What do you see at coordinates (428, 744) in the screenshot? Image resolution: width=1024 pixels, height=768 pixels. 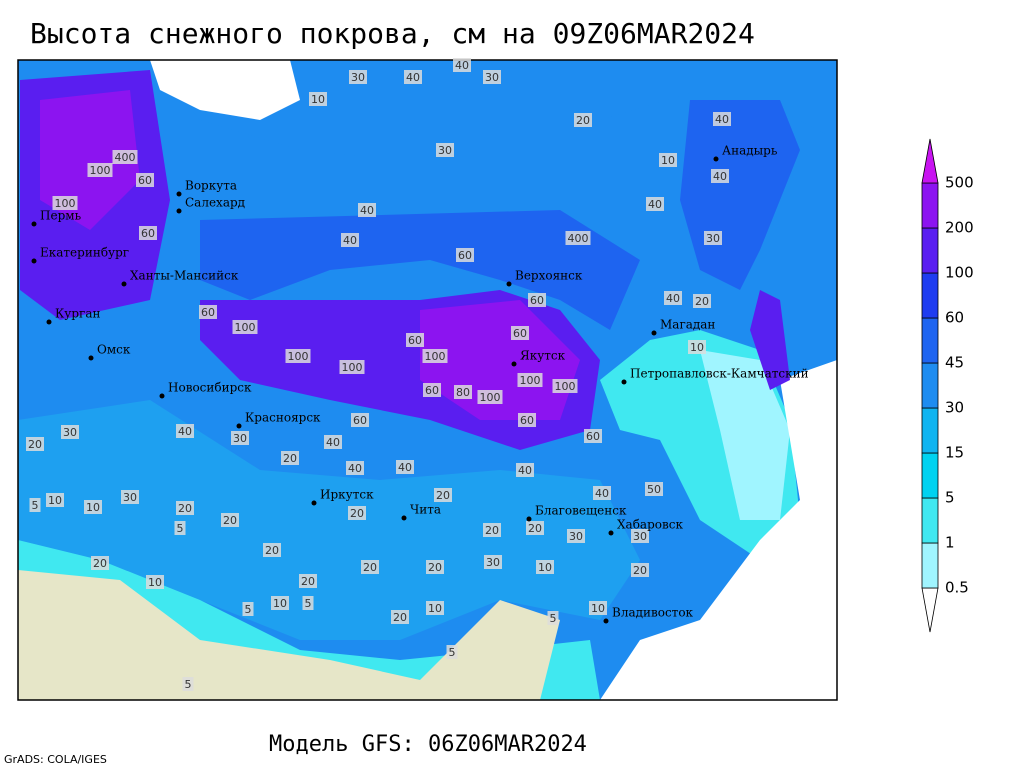 I see `footer: Модель GFS: 06Z06MAR2024` at bounding box center [428, 744].